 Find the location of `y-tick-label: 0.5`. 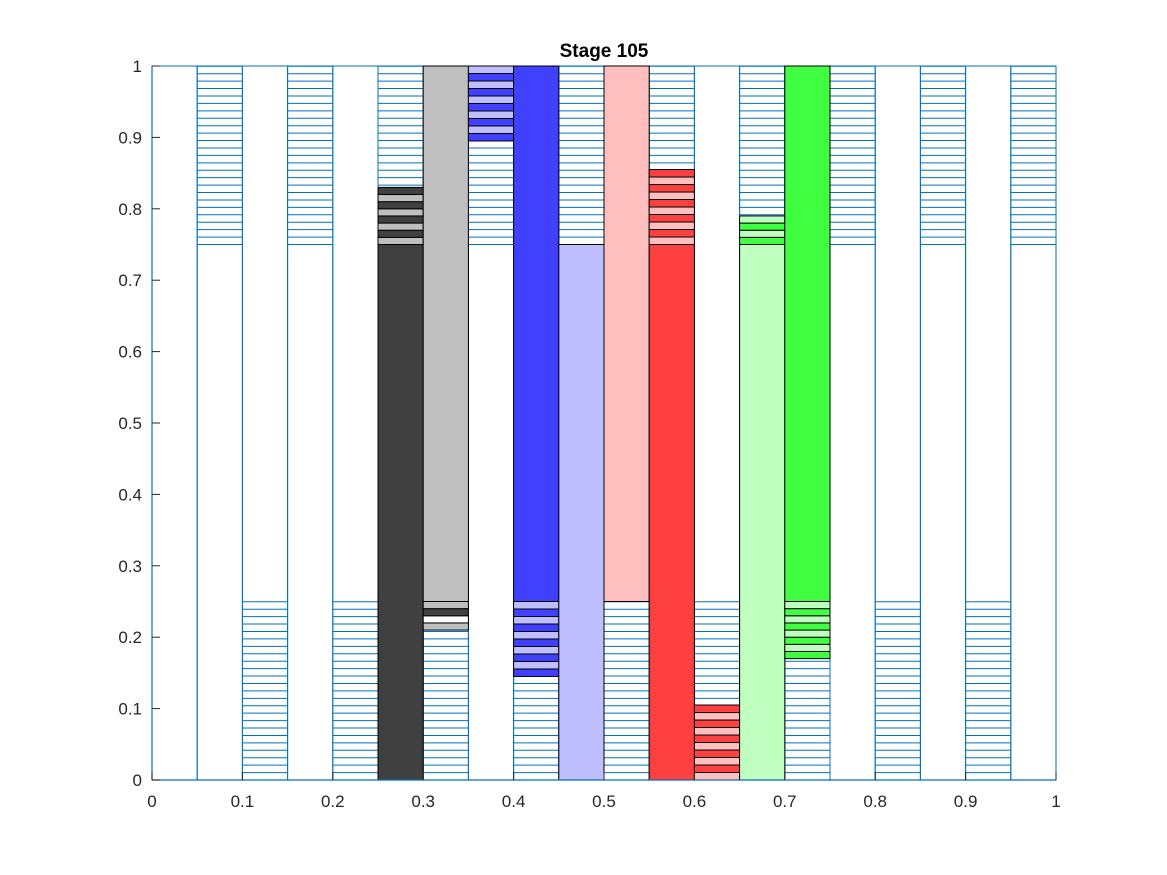

y-tick-label: 0.5 is located at coordinates (130, 423).